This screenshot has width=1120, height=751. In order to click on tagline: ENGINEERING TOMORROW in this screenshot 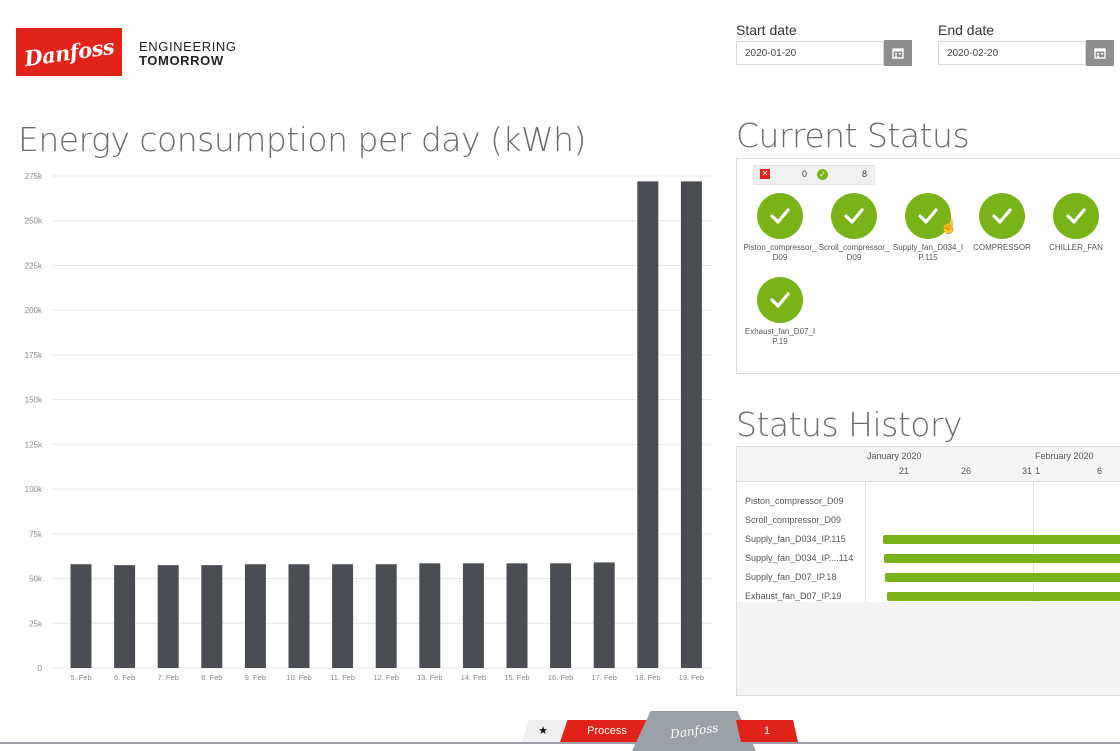, I will do `click(188, 54)`.